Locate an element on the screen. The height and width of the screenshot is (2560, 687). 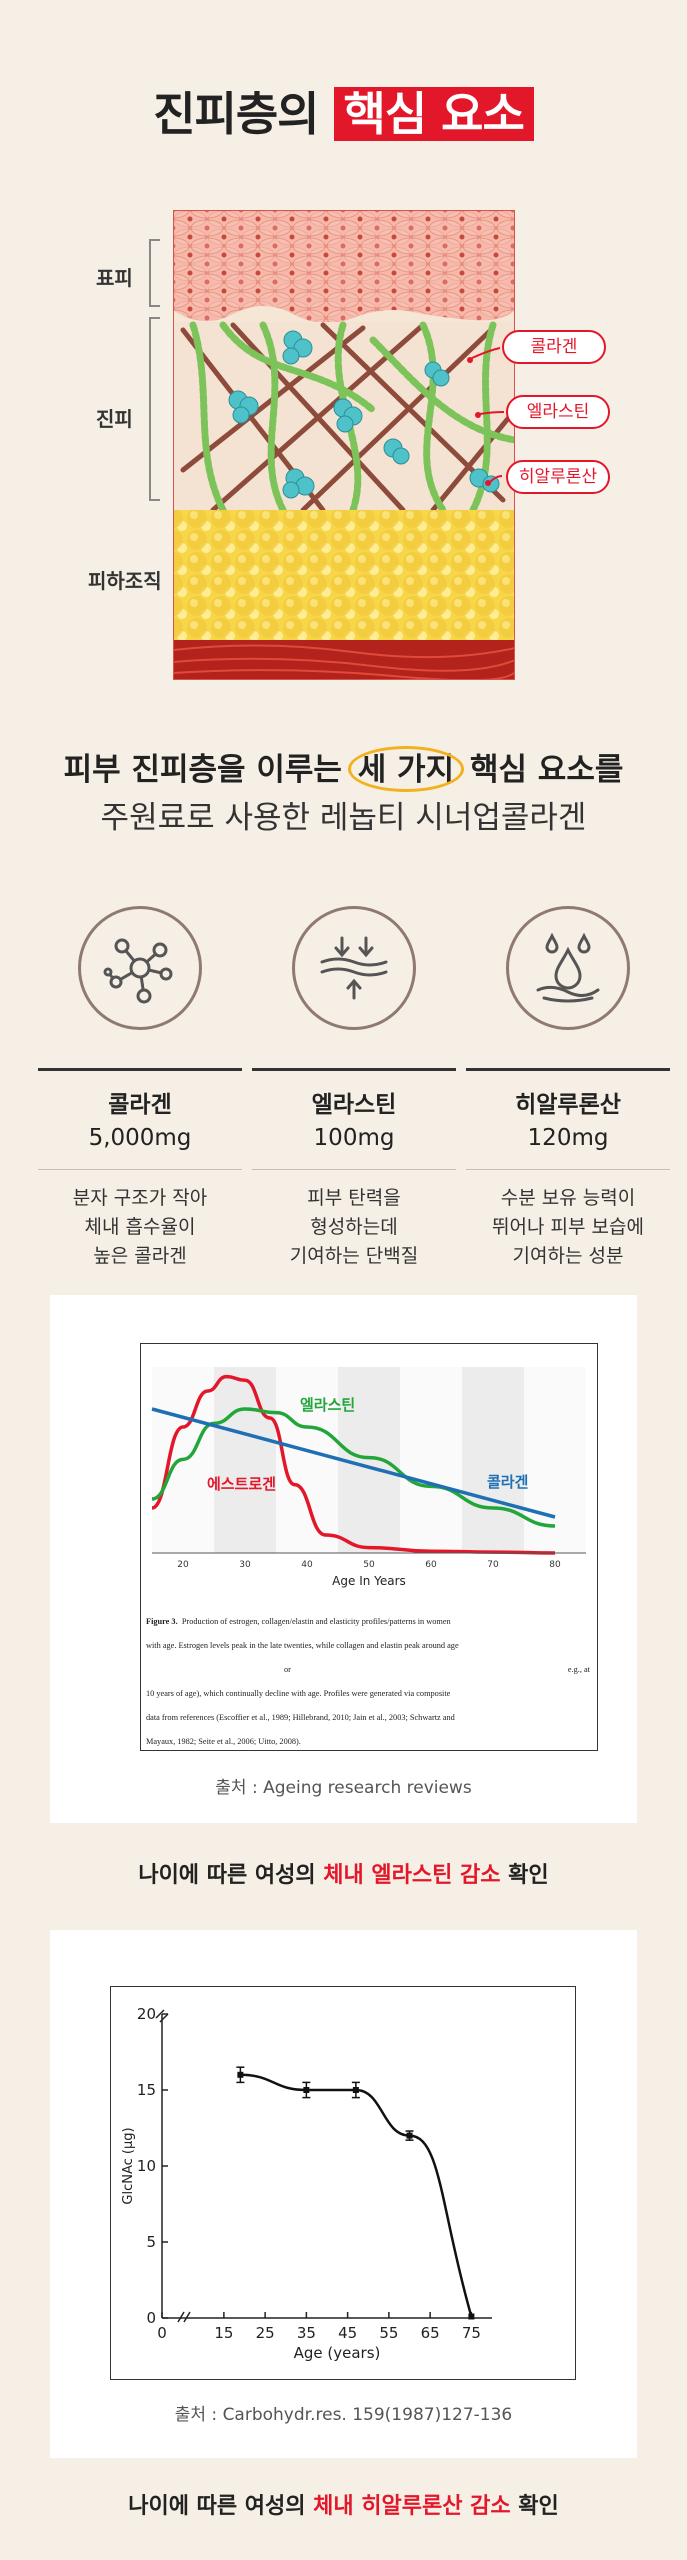
series-label: 에스트로겐 is located at coordinates (241, 1484).